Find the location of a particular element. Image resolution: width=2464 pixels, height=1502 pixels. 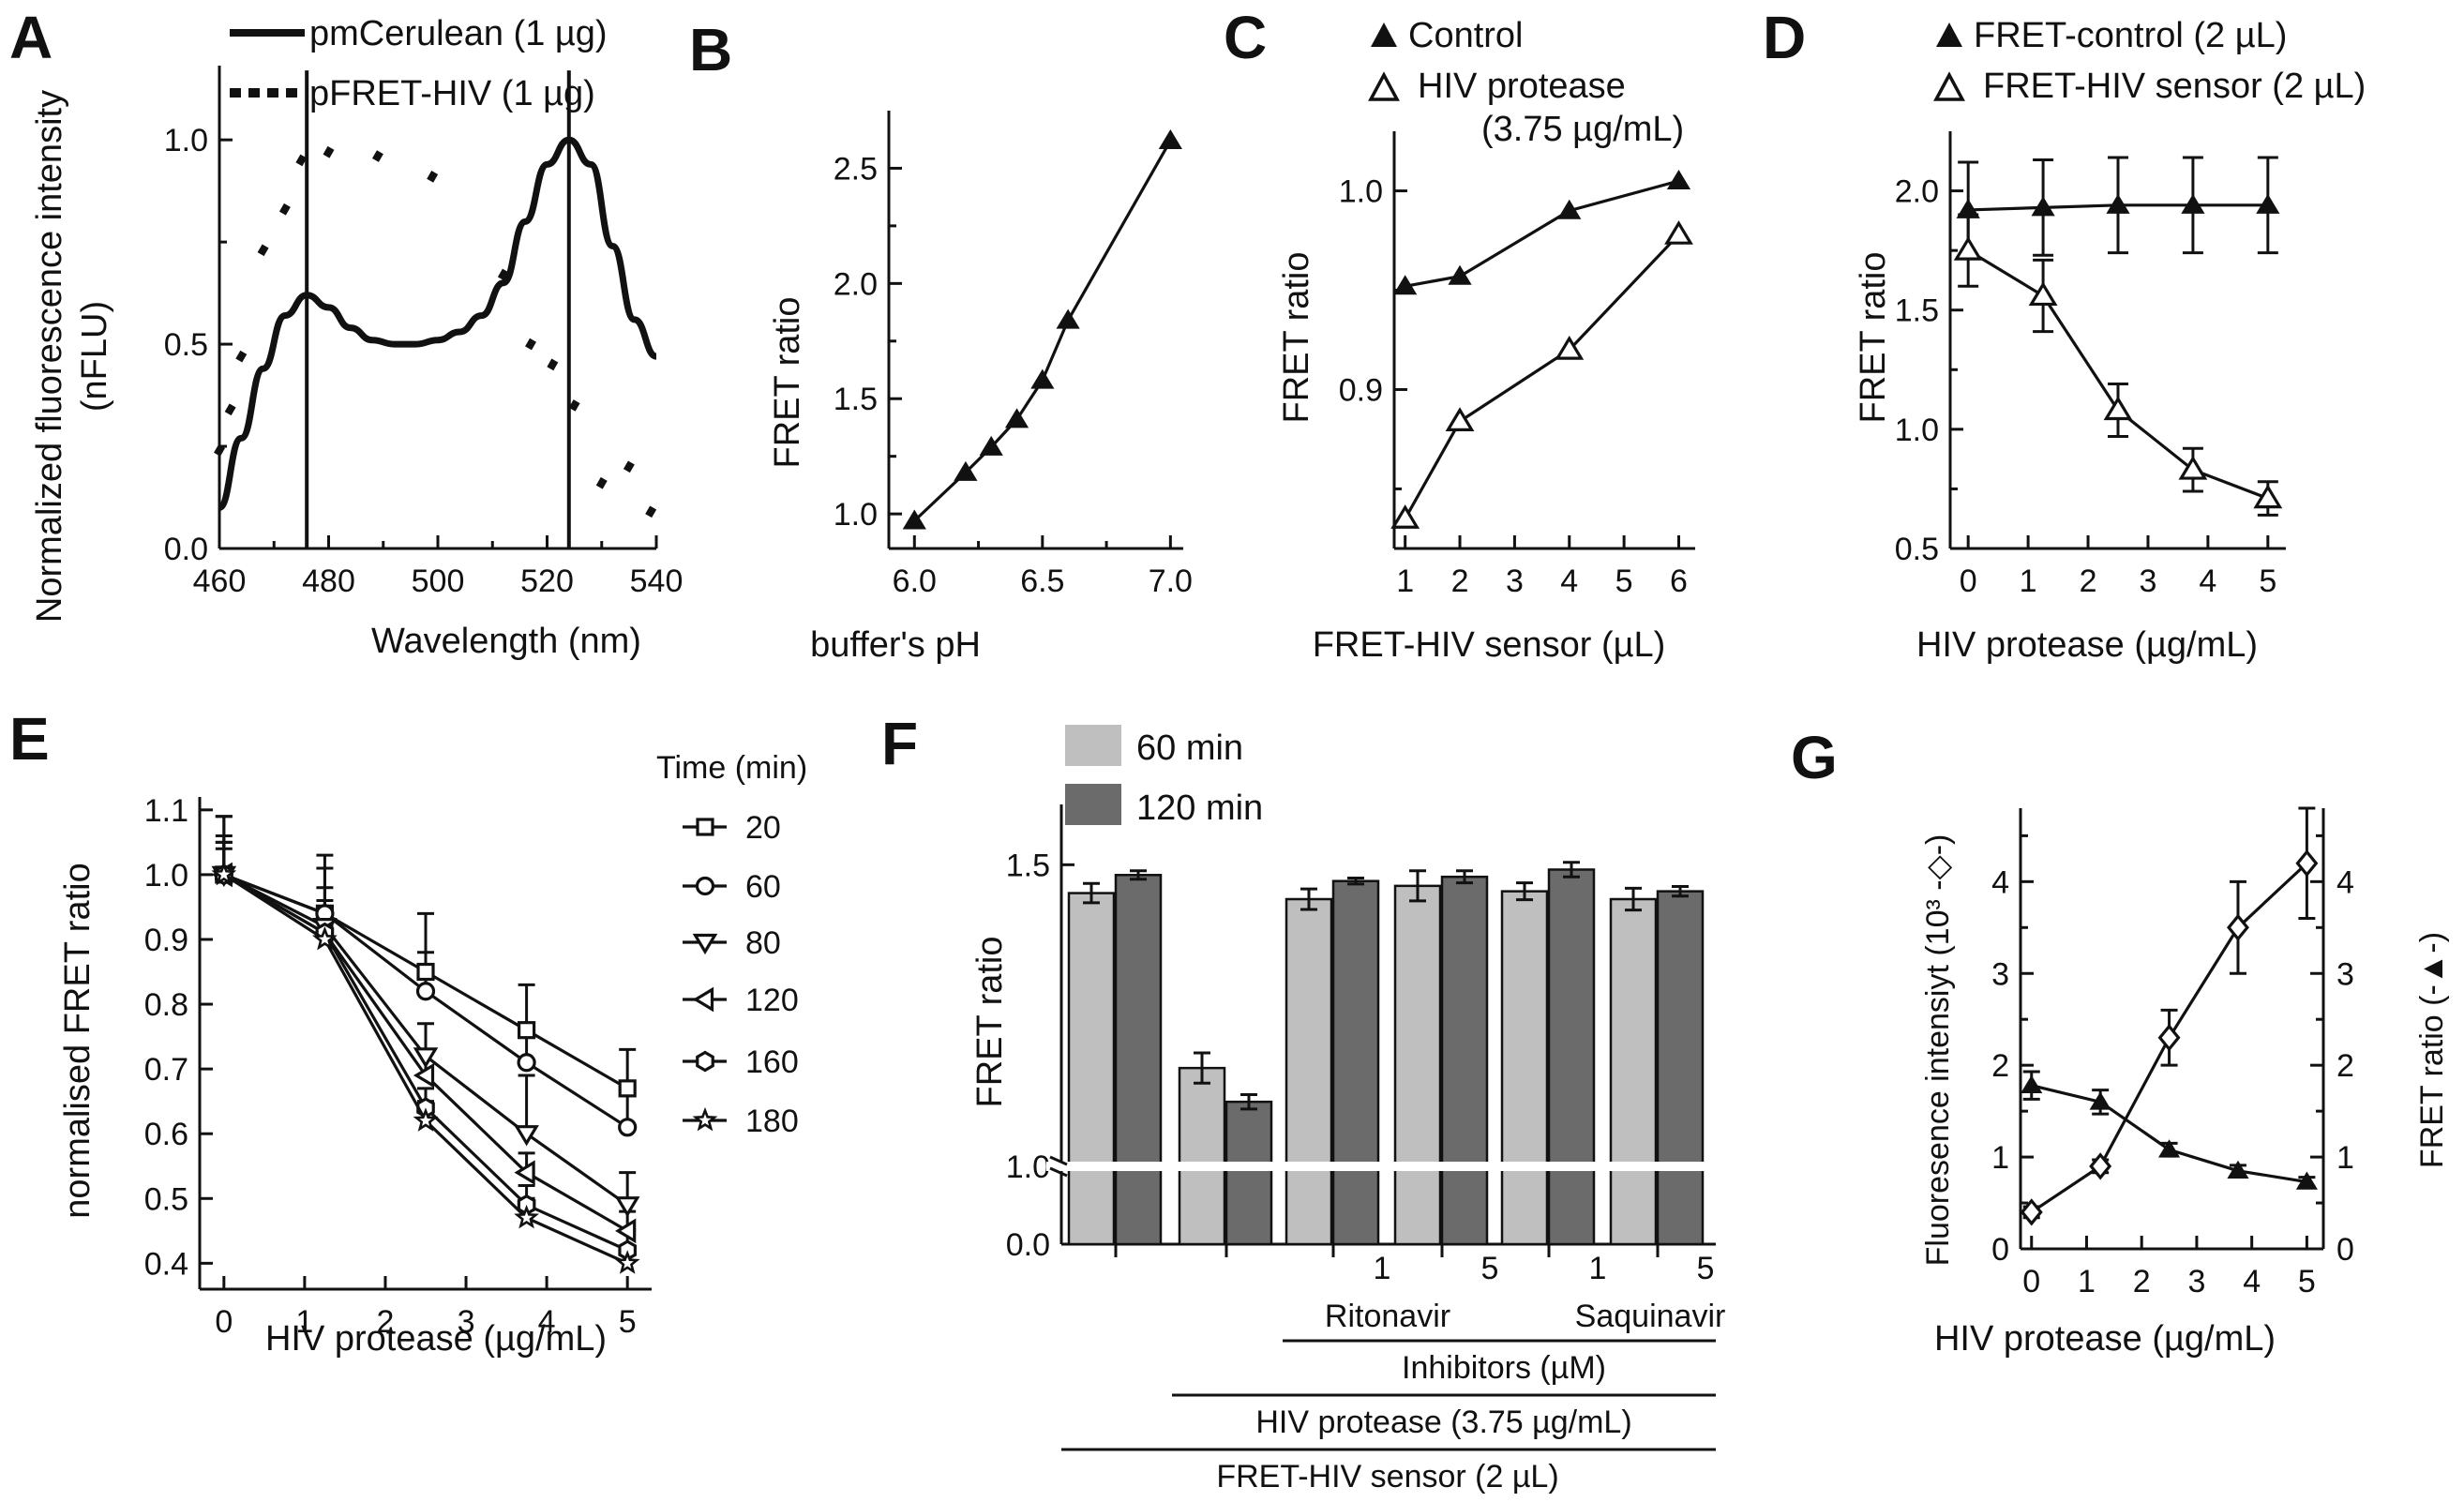

panel-g-xtick-label: 4 is located at coordinates (2252, 1281).